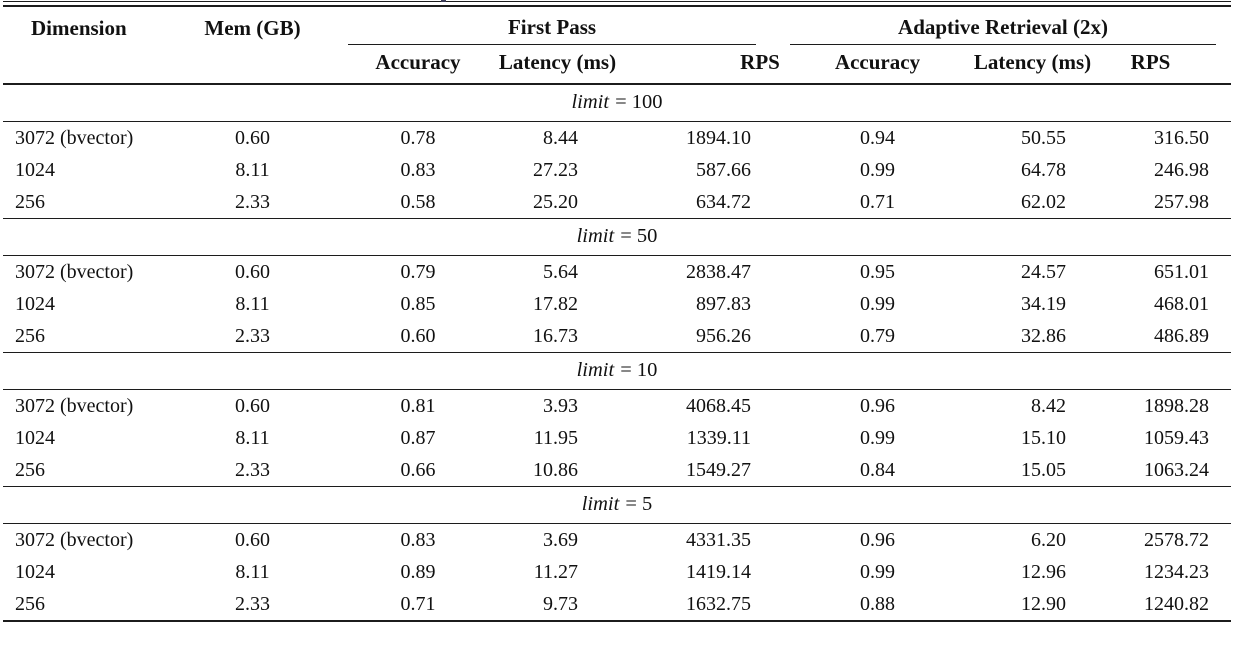 This screenshot has height=646, width=1234. I want to click on section-label: limit = 5, so click(617, 505).